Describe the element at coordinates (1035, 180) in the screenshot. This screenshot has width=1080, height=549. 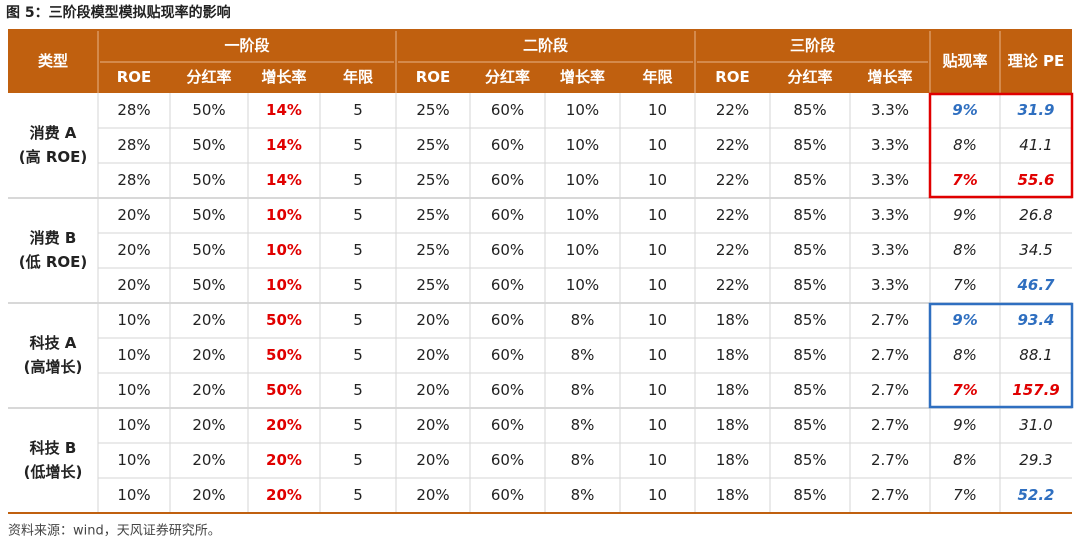
I see `cell: 55.6` at that location.